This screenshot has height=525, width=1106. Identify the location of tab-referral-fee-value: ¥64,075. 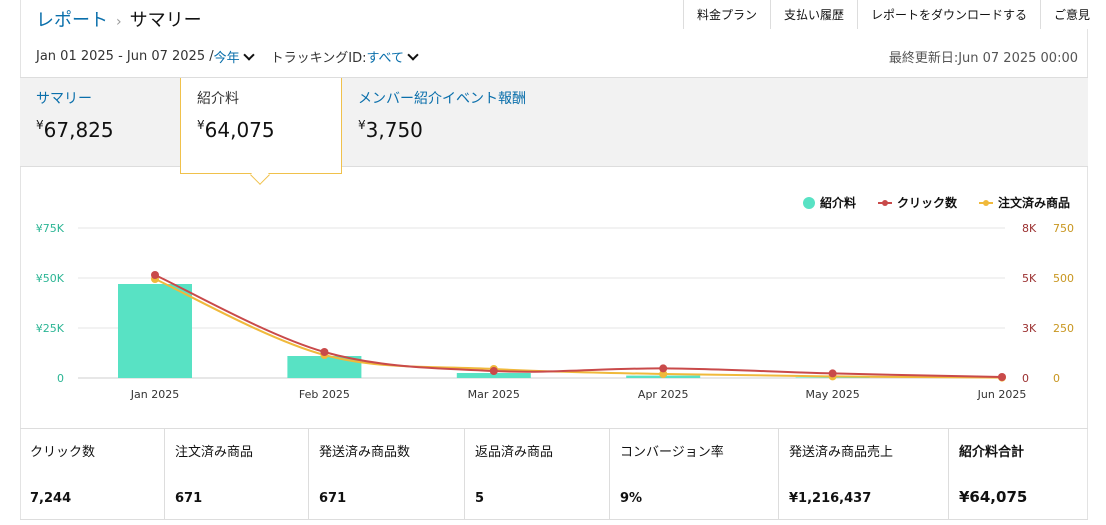
(261, 130).